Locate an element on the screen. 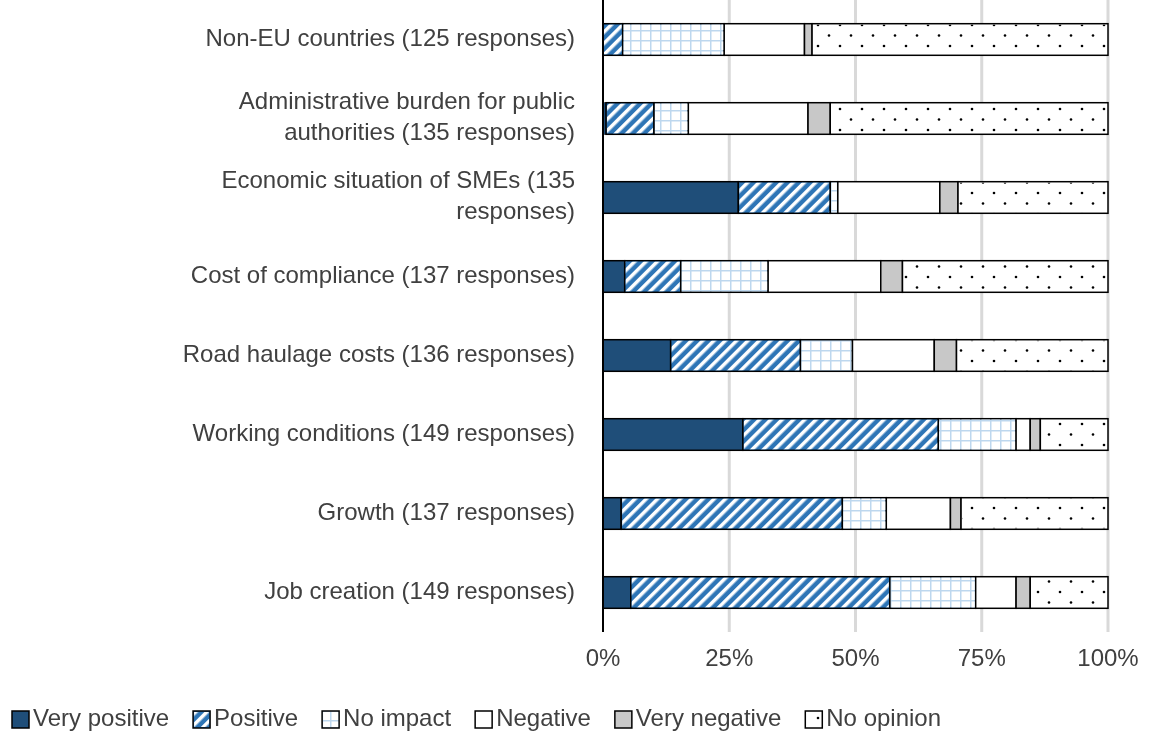 This screenshot has height=737, width=1169. y-tick-label: Growth (137 responses) is located at coordinates (446, 511).